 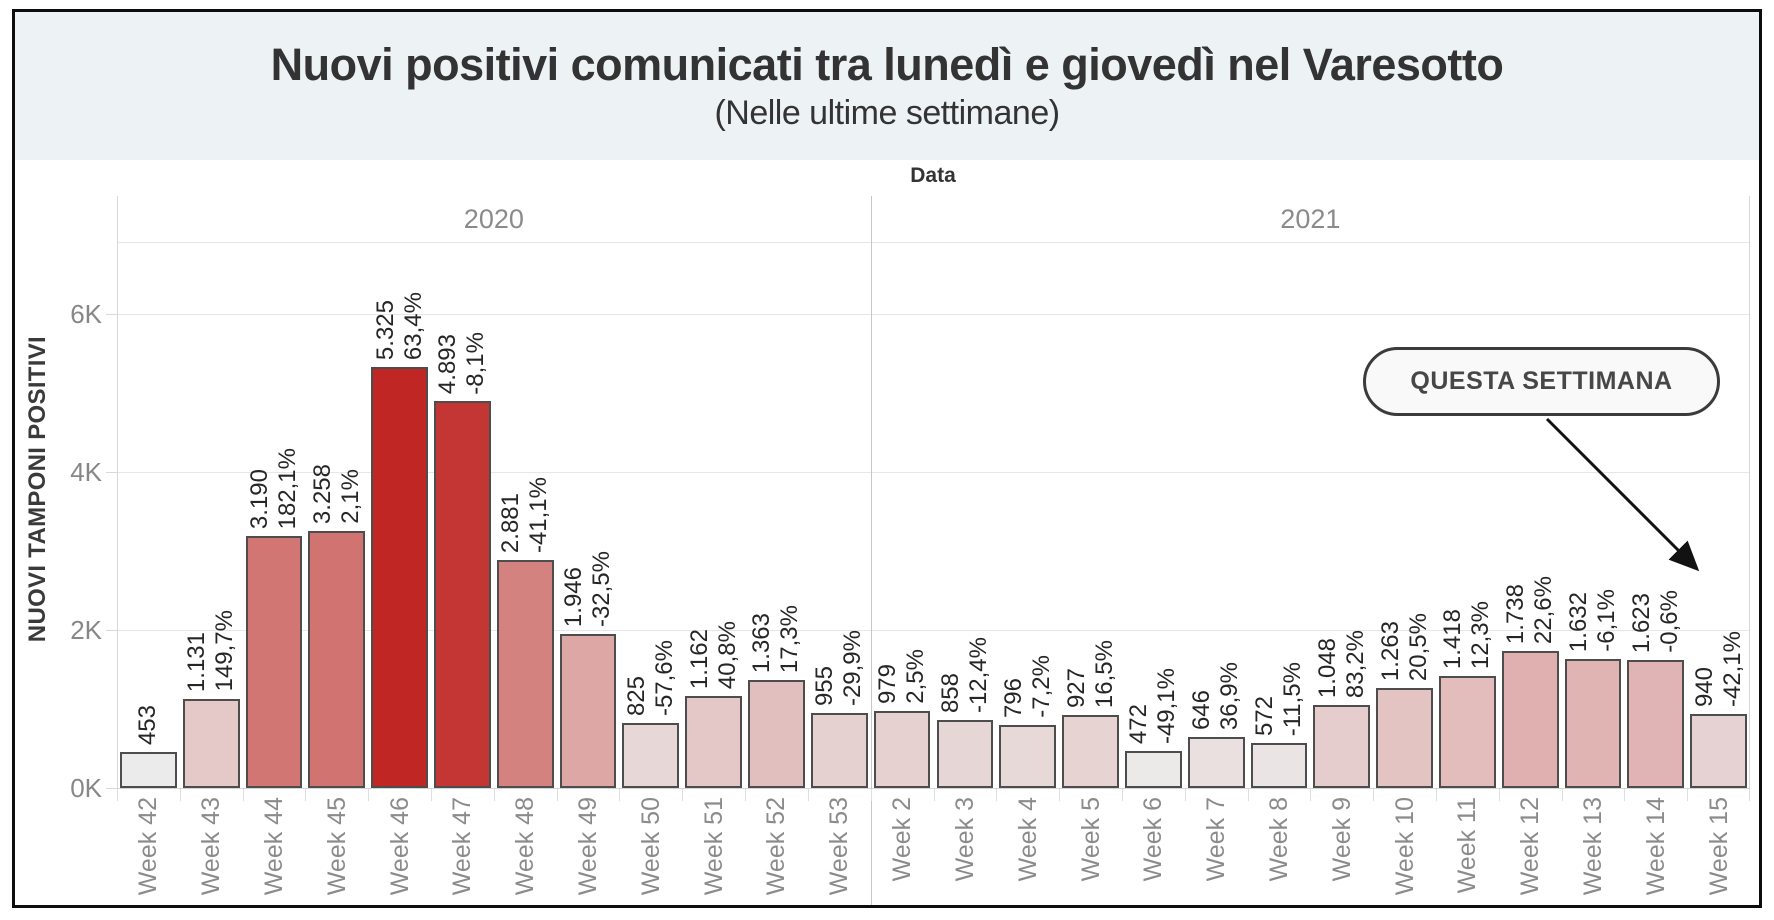 What do you see at coordinates (322, 493) in the screenshot?
I see `bar-value-label: 3.258` at bounding box center [322, 493].